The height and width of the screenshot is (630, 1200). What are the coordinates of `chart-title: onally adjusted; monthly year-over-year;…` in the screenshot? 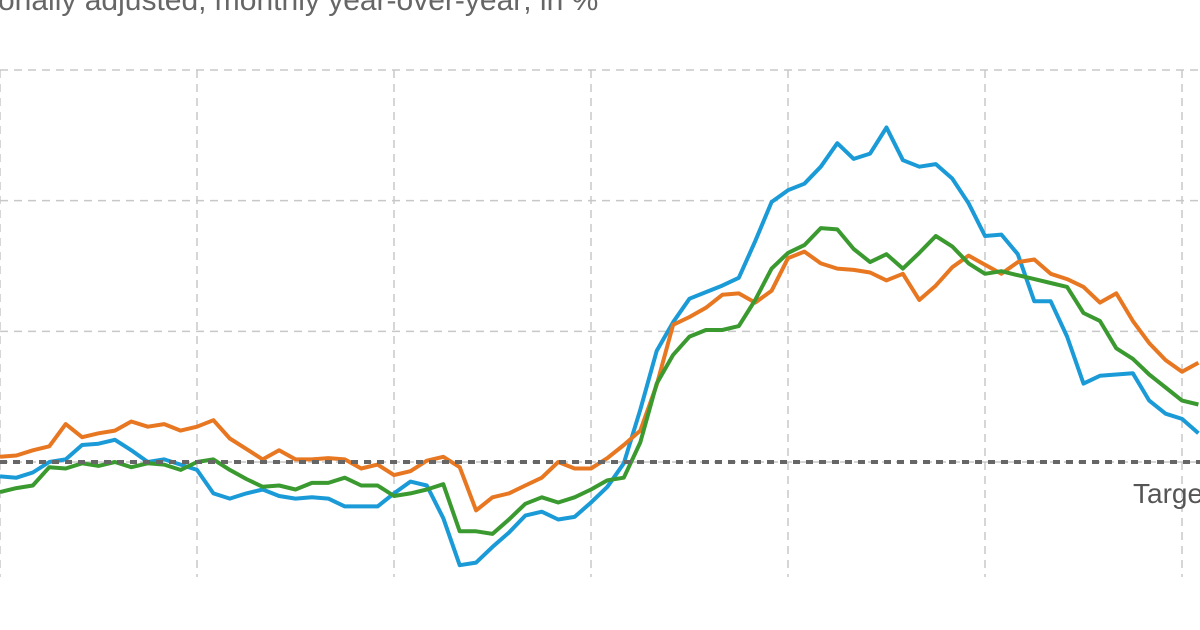 It's located at (299, 8).